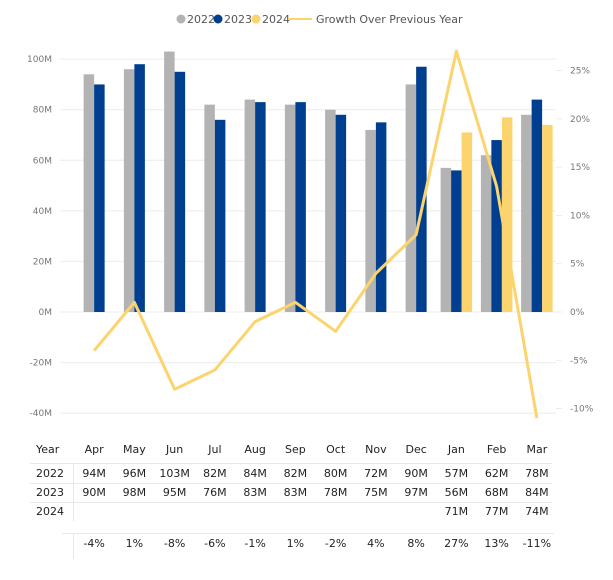  What do you see at coordinates (411, 198) in the screenshot?
I see `bar-2022-Dec` at bounding box center [411, 198].